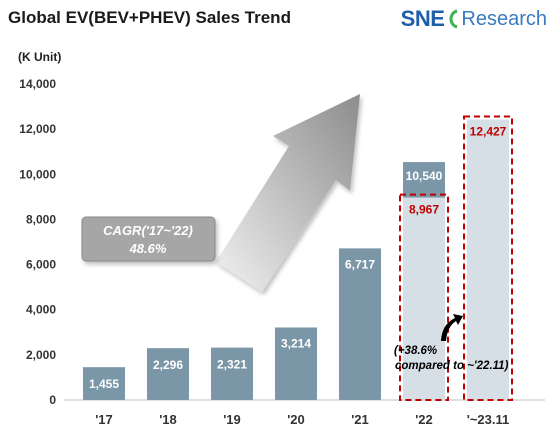 This screenshot has width=555, height=437. Describe the element at coordinates (422, 18) in the screenshot. I see `logo-sne-text: SNE` at that location.